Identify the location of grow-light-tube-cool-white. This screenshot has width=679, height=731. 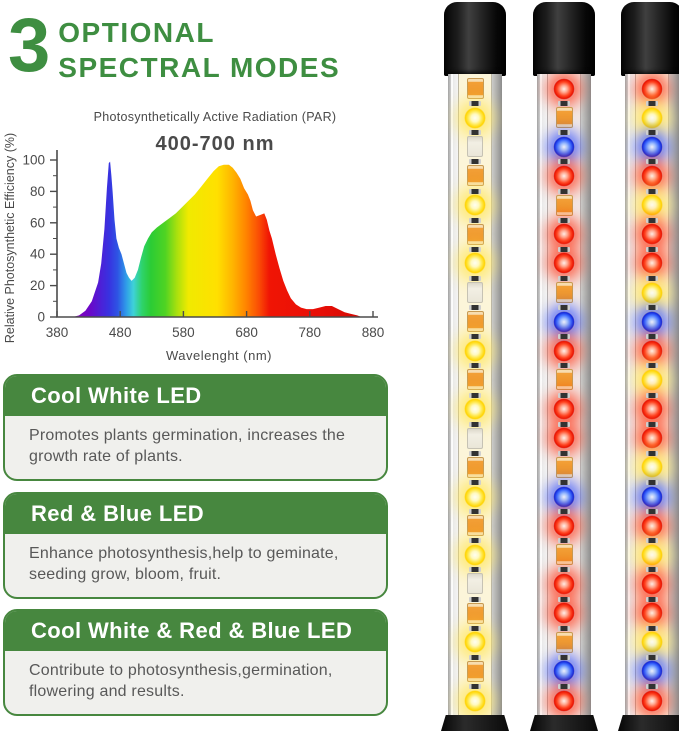
(475, 365).